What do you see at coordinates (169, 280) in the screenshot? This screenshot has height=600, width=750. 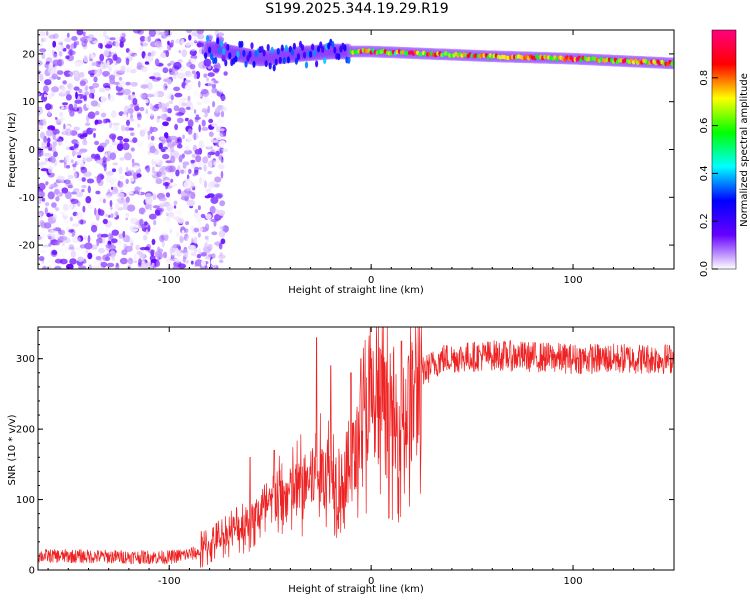 I see `spectrogram-x-tick-label: -100` at bounding box center [169, 280].